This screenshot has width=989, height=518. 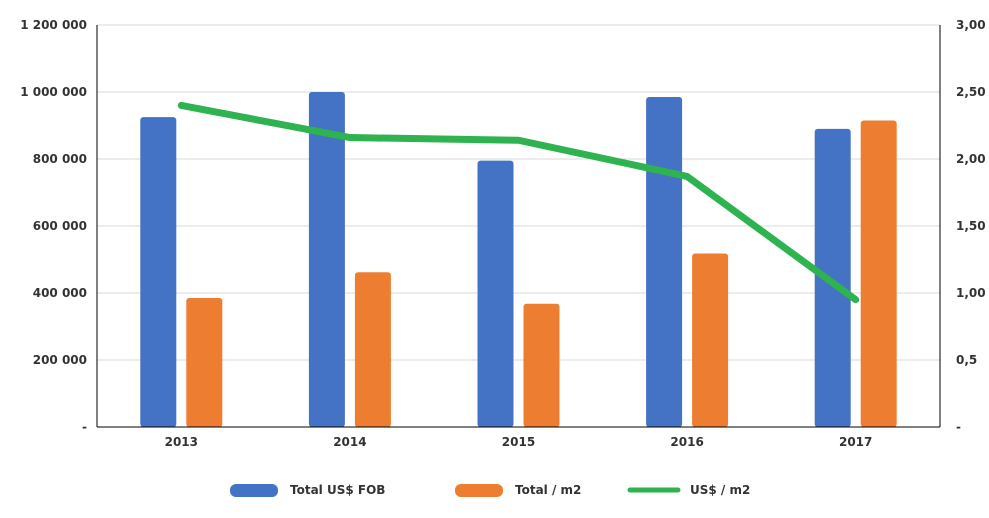 I want to click on y-right-tick-label: 2,00, so click(x=971, y=159).